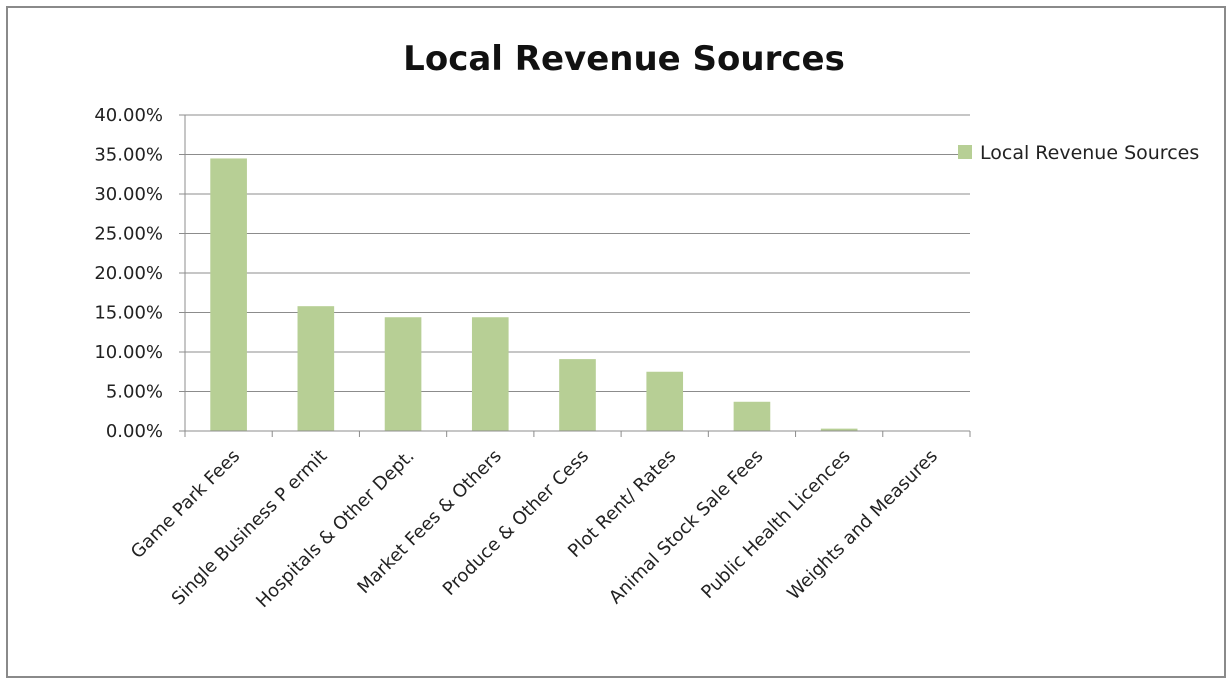 Image resolution: width=1232 pixels, height=684 pixels. What do you see at coordinates (250, 528) in the screenshot?
I see `category-label: Single Business P ermit` at bounding box center [250, 528].